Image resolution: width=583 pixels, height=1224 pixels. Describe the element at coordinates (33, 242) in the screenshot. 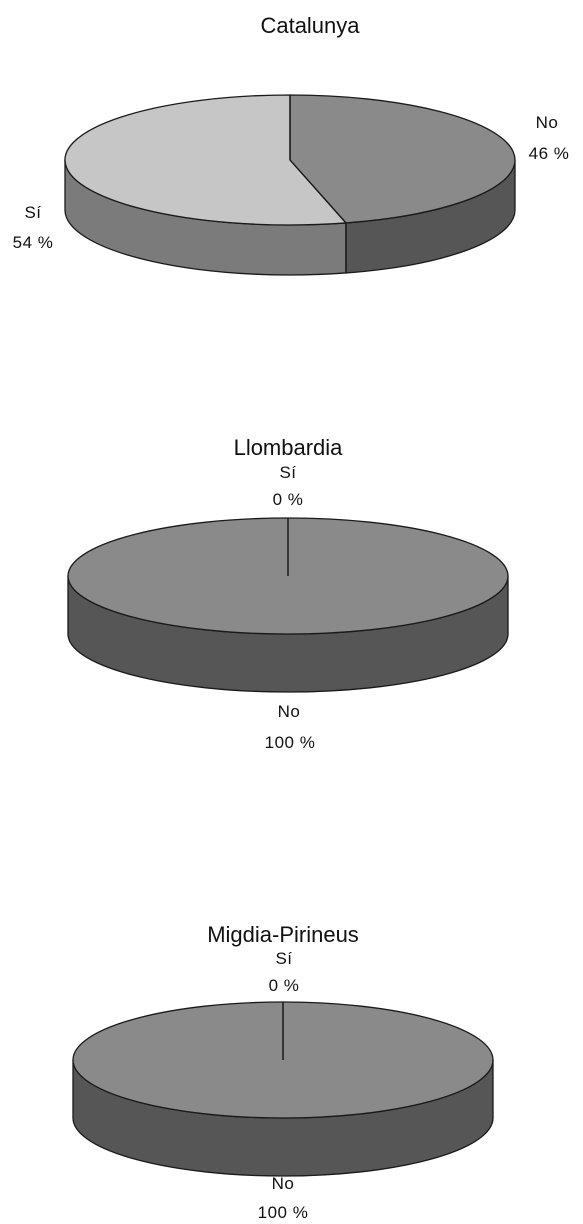

I see `slice-value-si: 54 %` at that location.